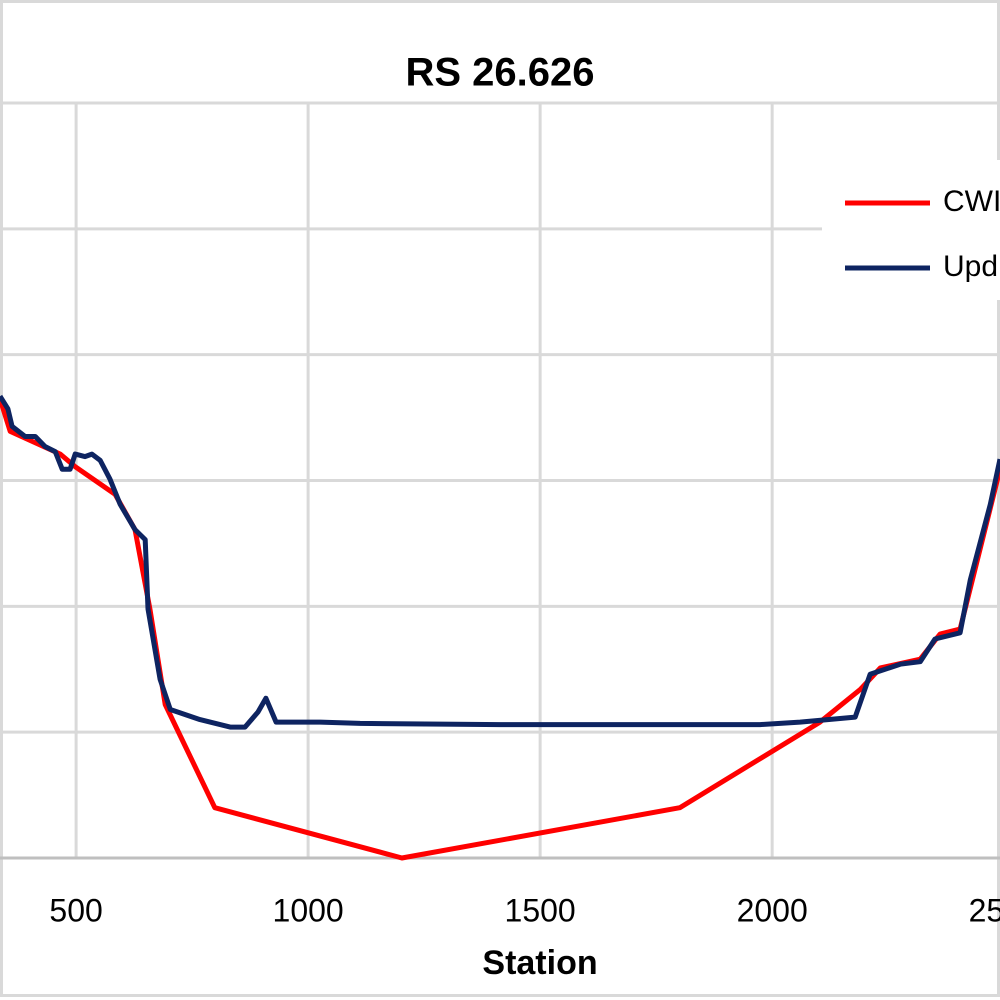 The height and width of the screenshot is (1000, 1000). What do you see at coordinates (772, 910) in the screenshot?
I see `x-tick-label: 2000` at bounding box center [772, 910].